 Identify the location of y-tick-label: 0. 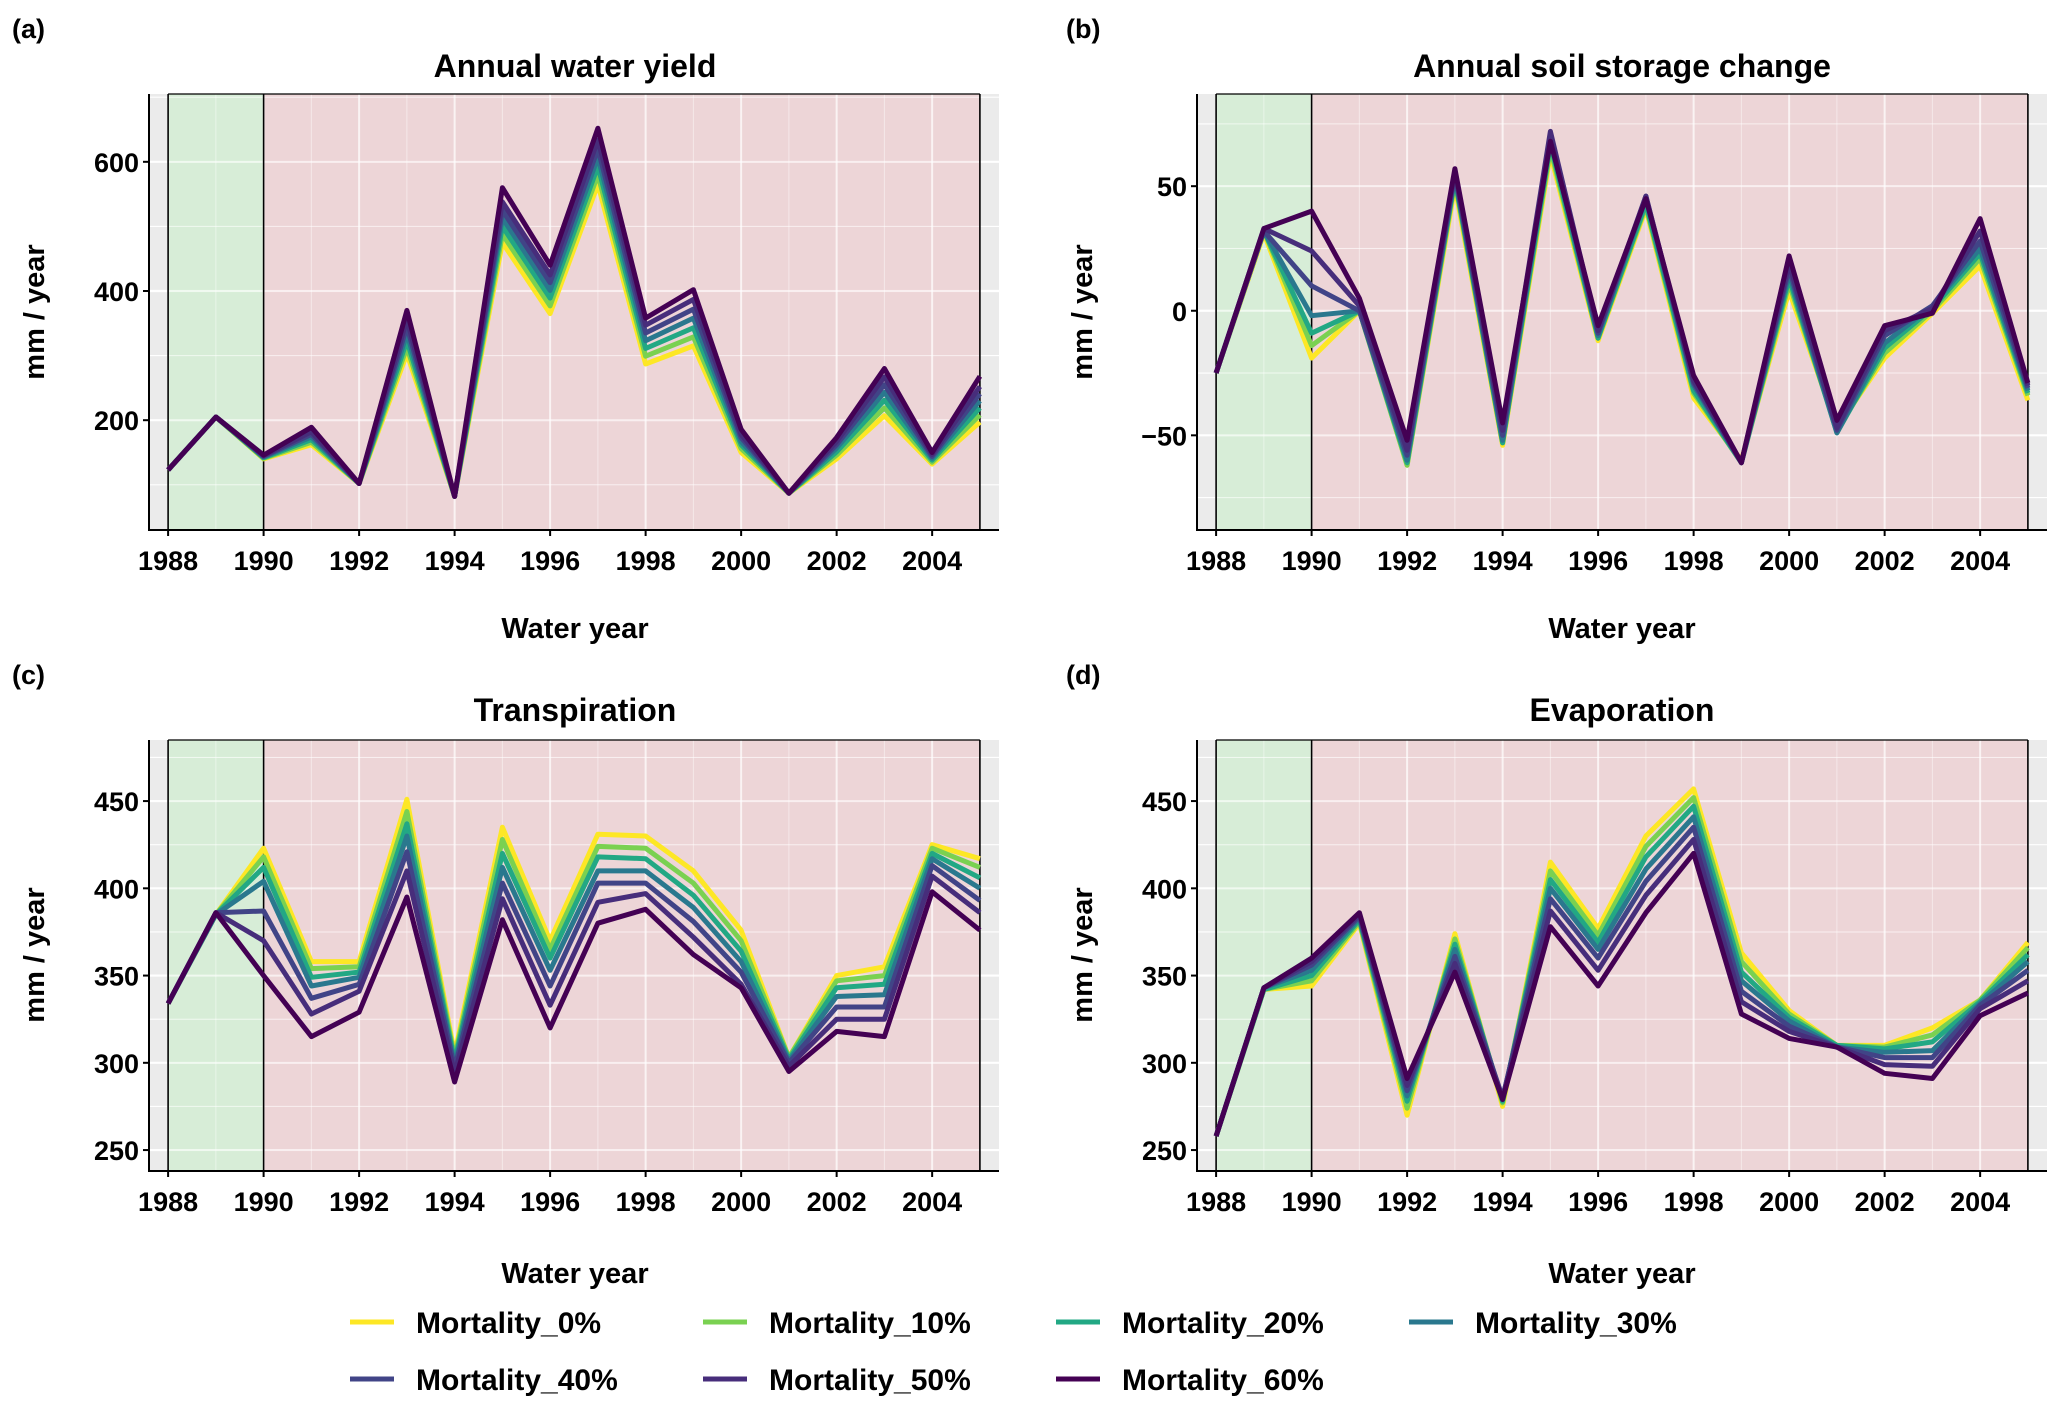
(1179, 312).